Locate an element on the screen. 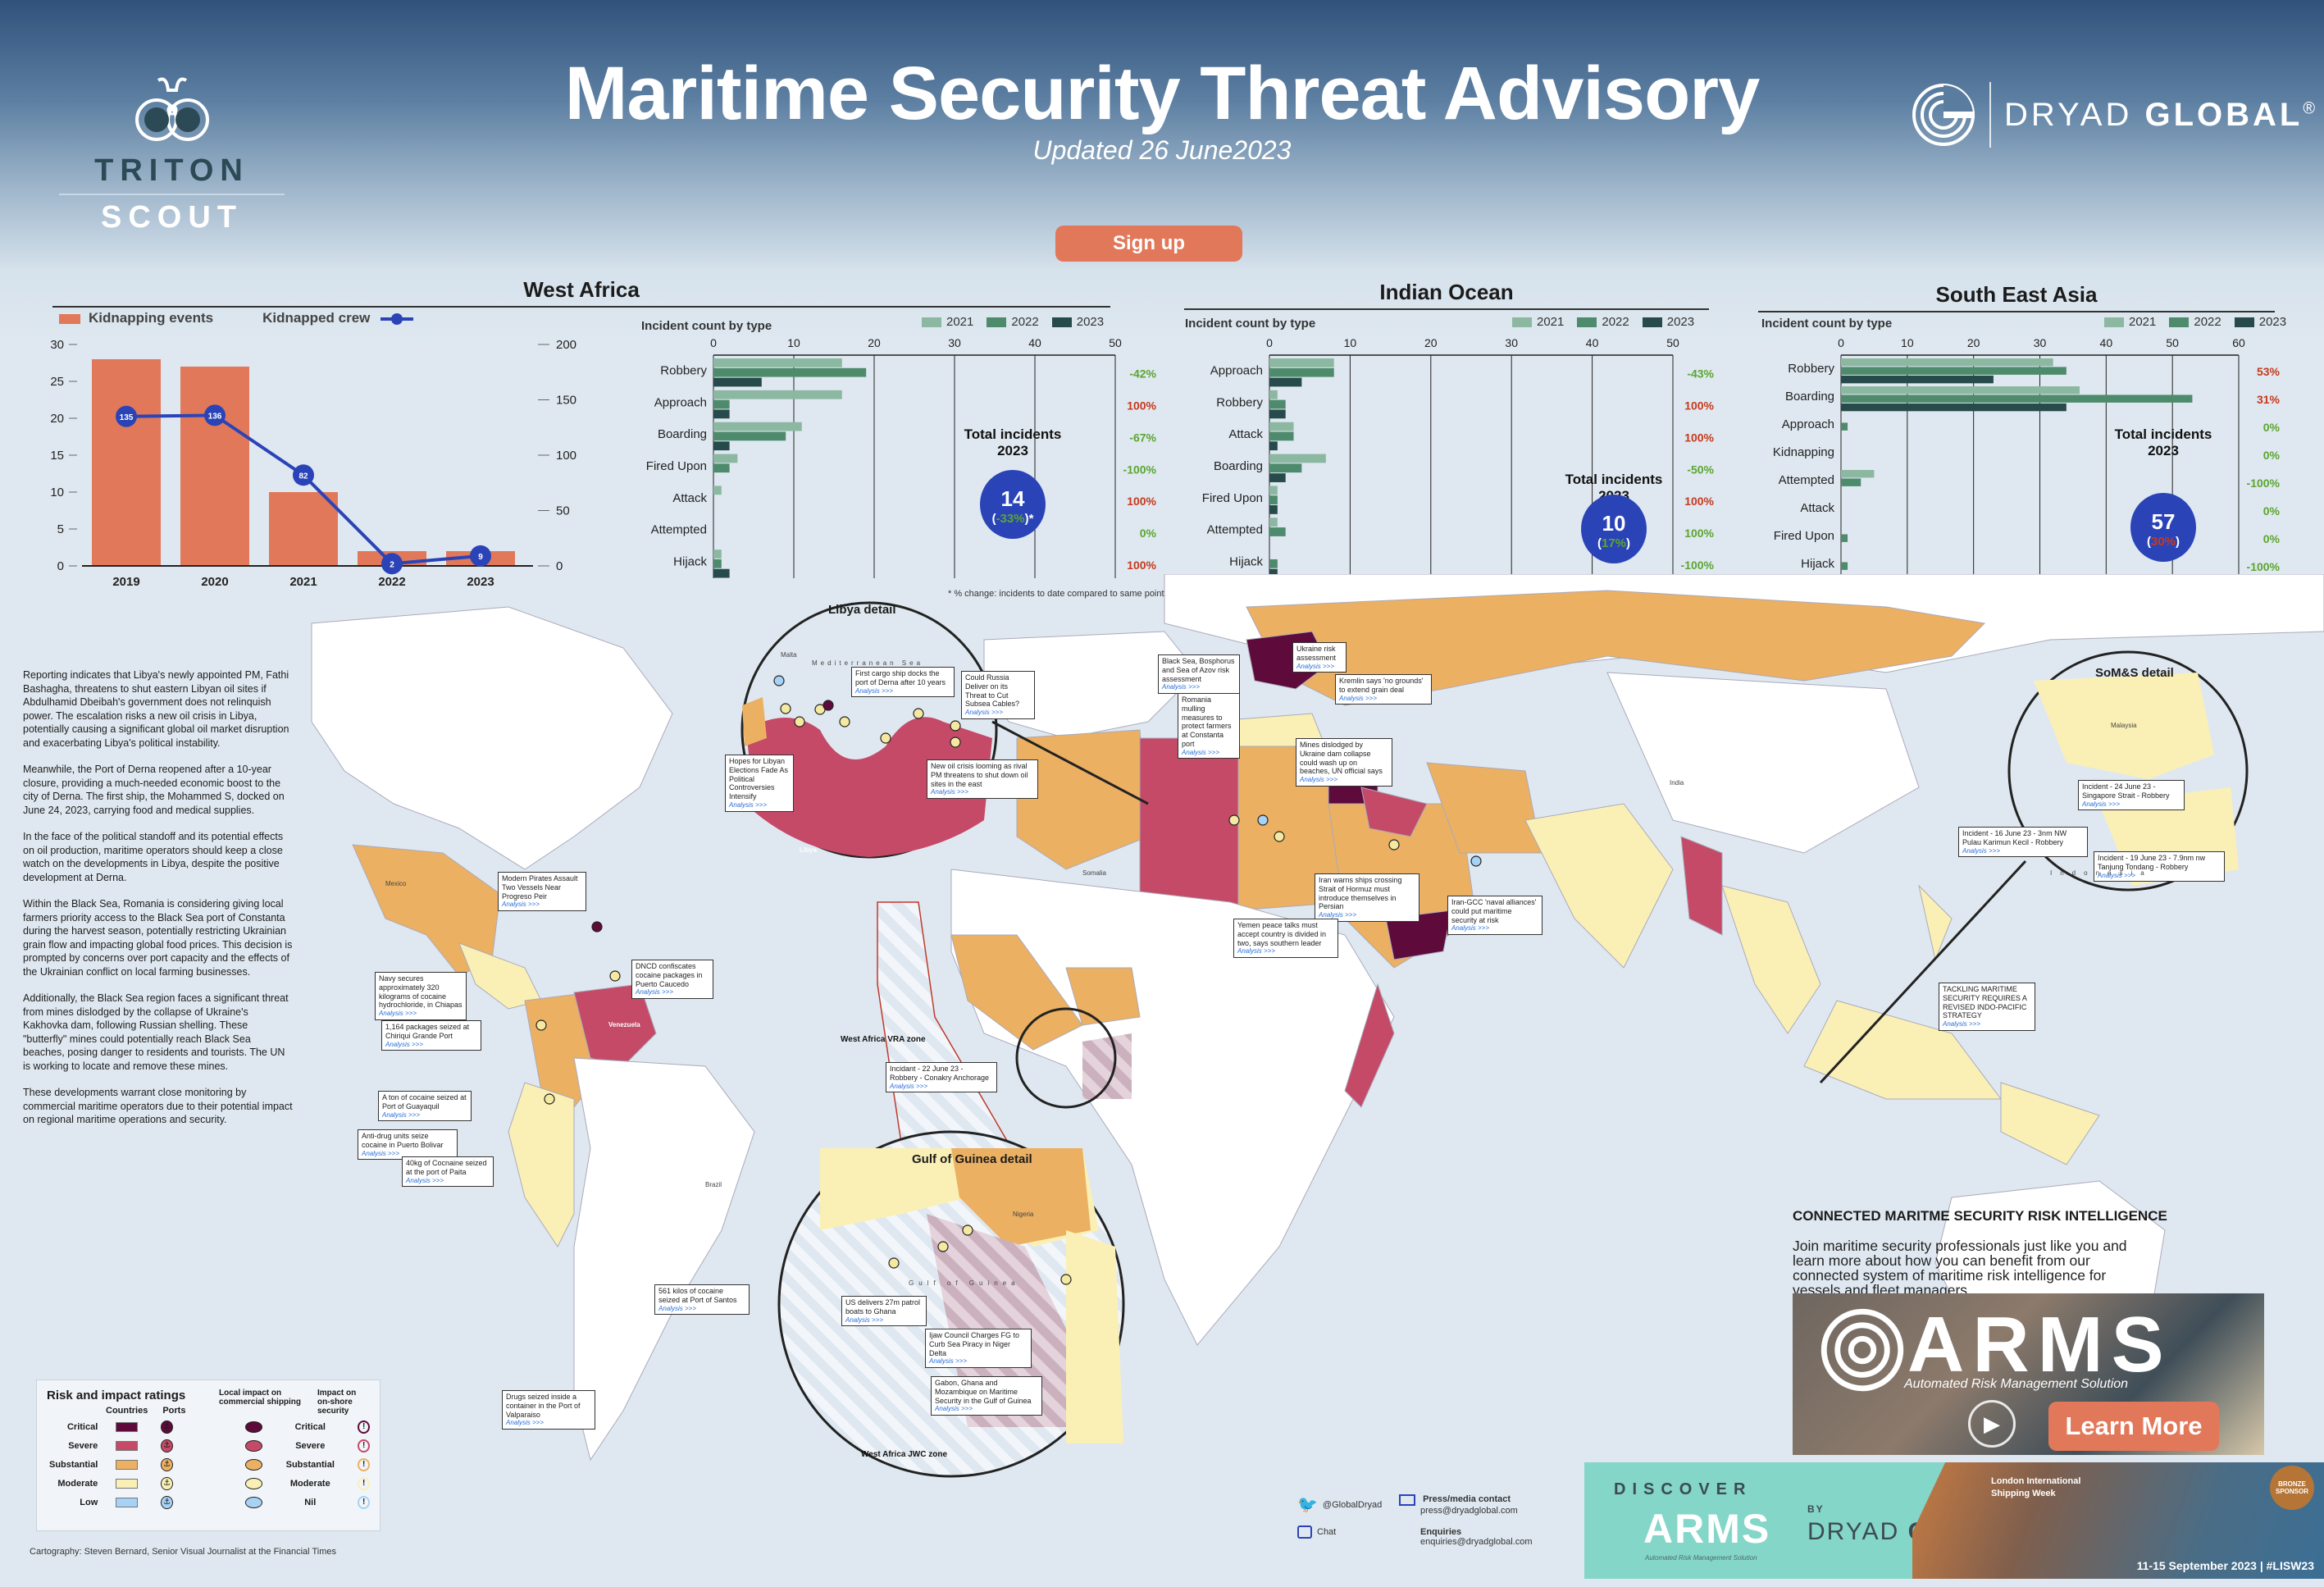  play-icon: ▶ is located at coordinates (1992, 1424).